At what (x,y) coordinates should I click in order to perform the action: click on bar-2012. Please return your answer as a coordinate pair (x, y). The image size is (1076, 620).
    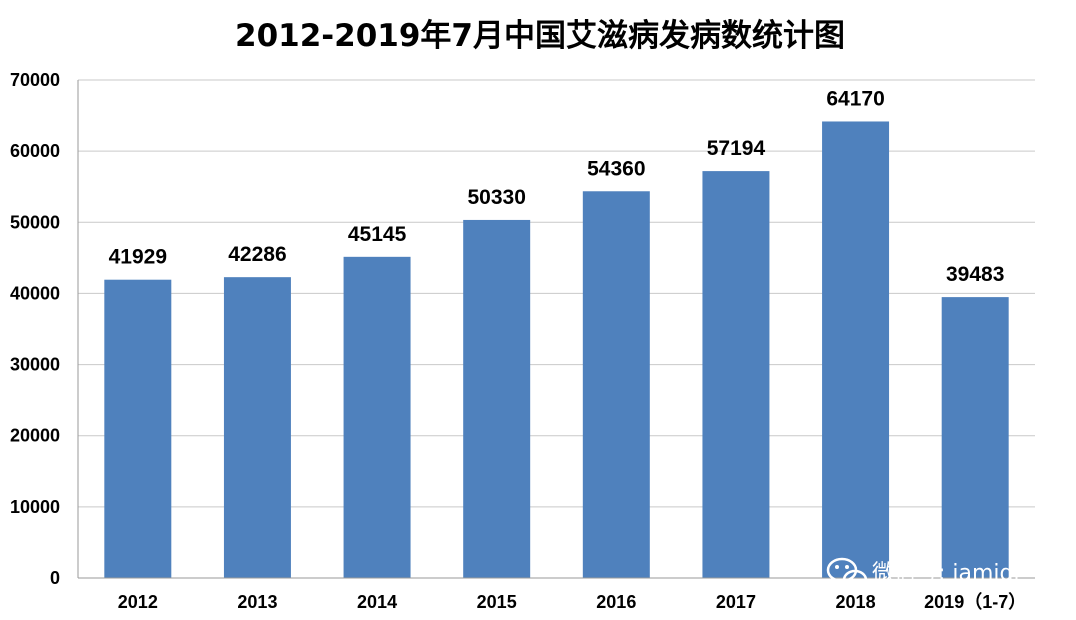
    Looking at the image, I should click on (138, 428).